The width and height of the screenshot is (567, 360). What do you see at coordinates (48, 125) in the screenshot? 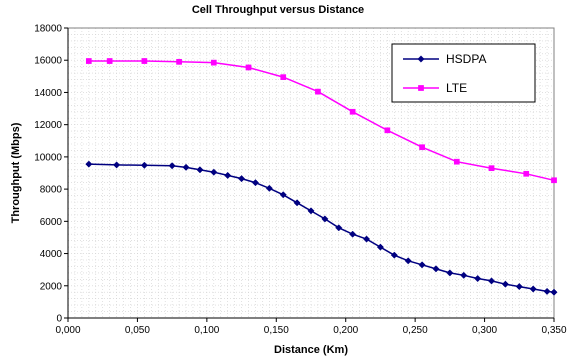
I see `y-tick-label: 12000` at bounding box center [48, 125].